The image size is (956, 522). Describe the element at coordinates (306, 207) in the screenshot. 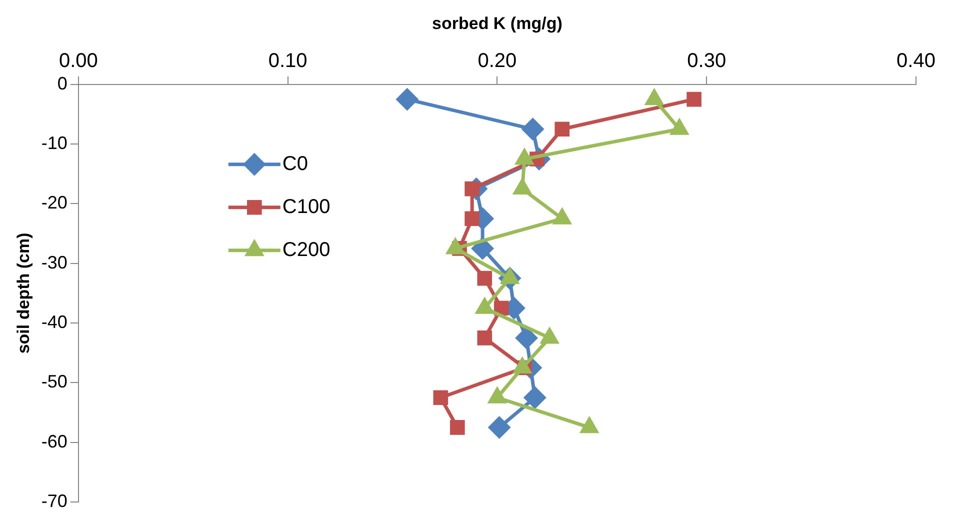

I see `legend-label: C100` at that location.